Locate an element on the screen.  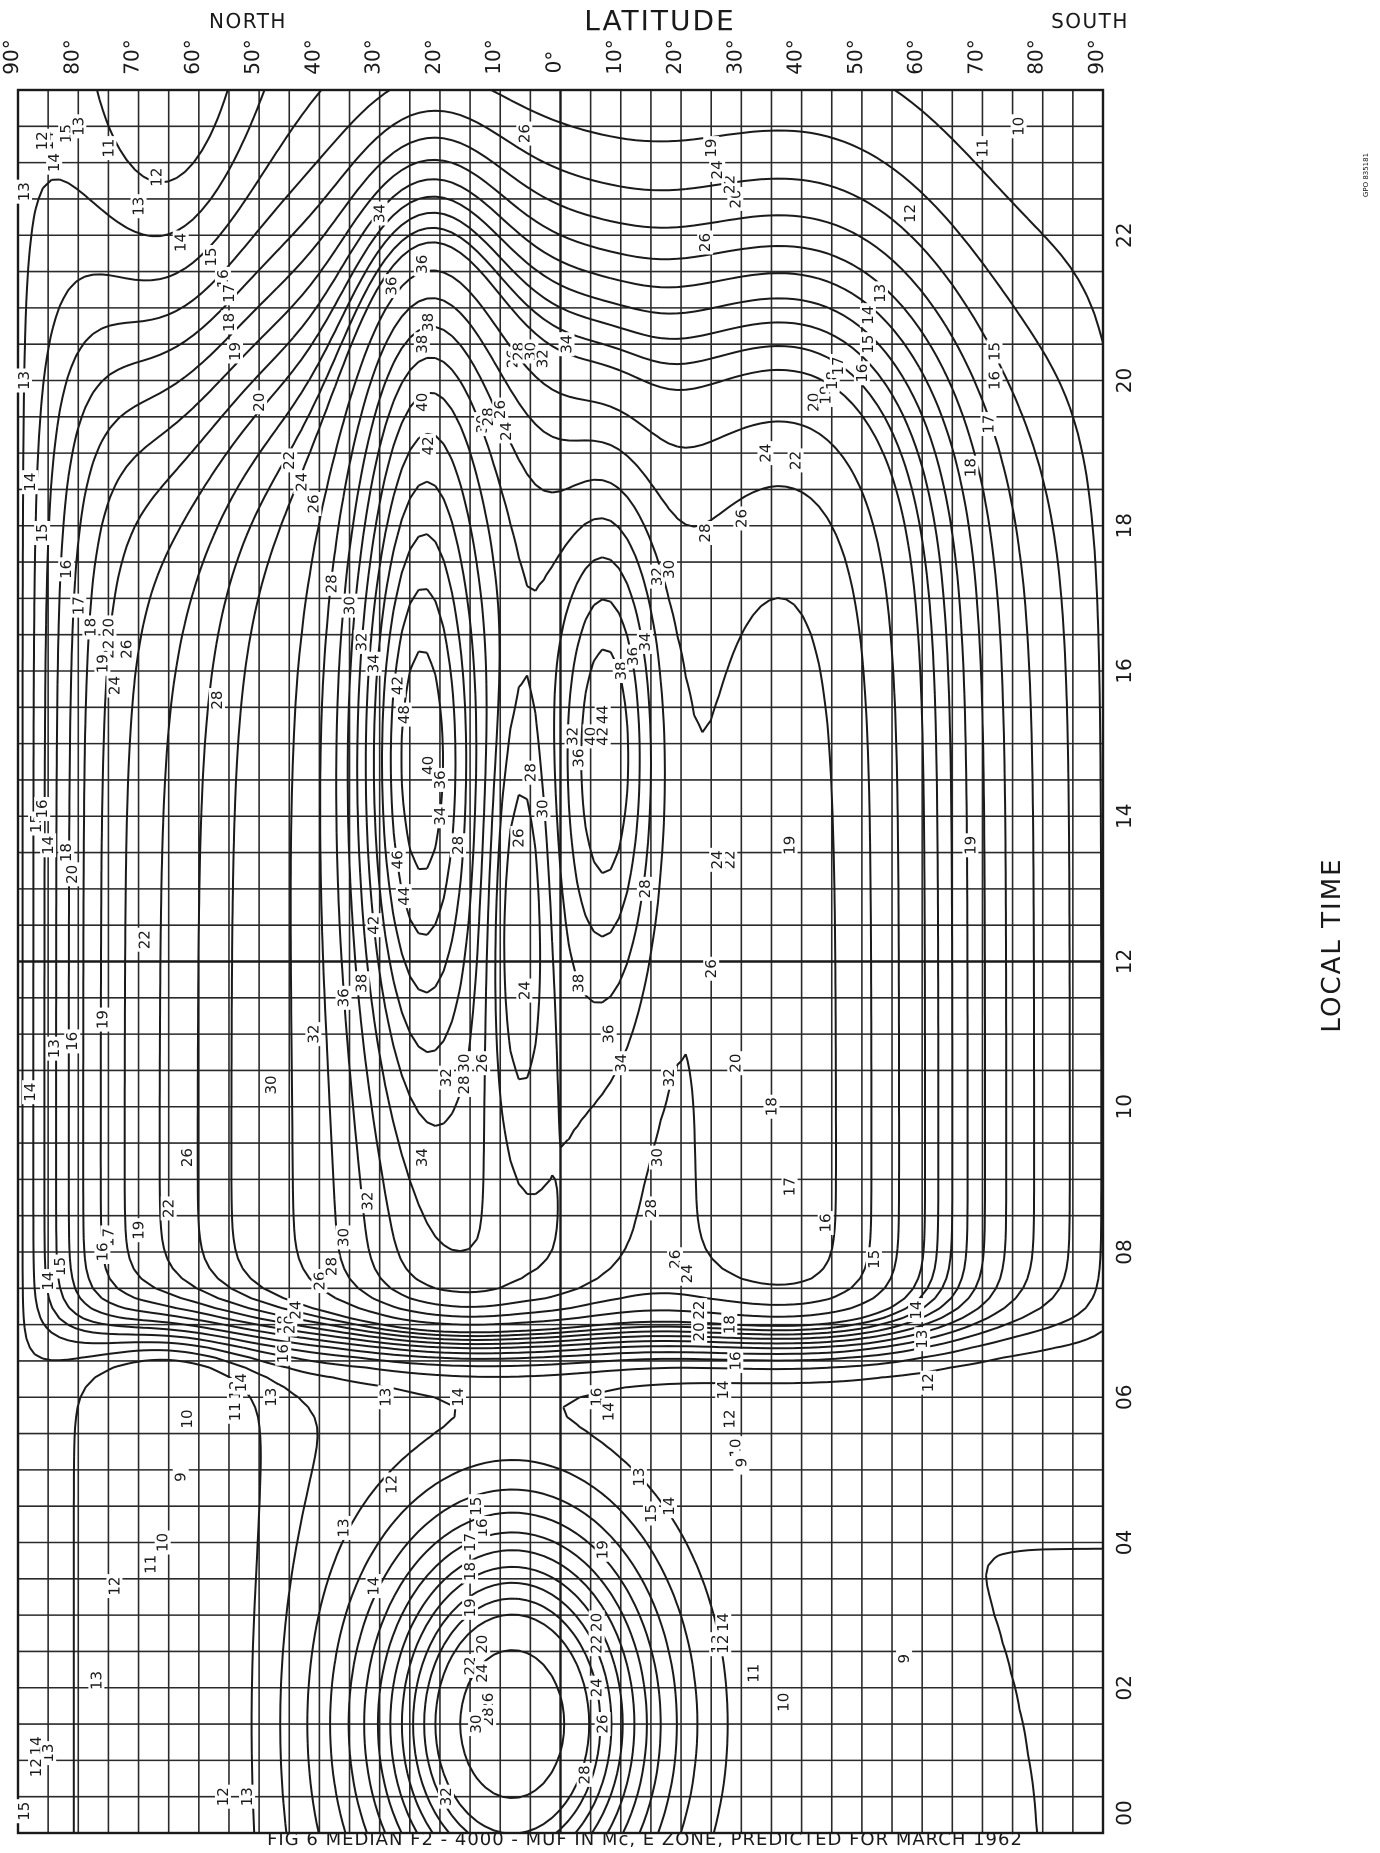
time-tick-label: 04 is located at coordinates (1124, 1542).